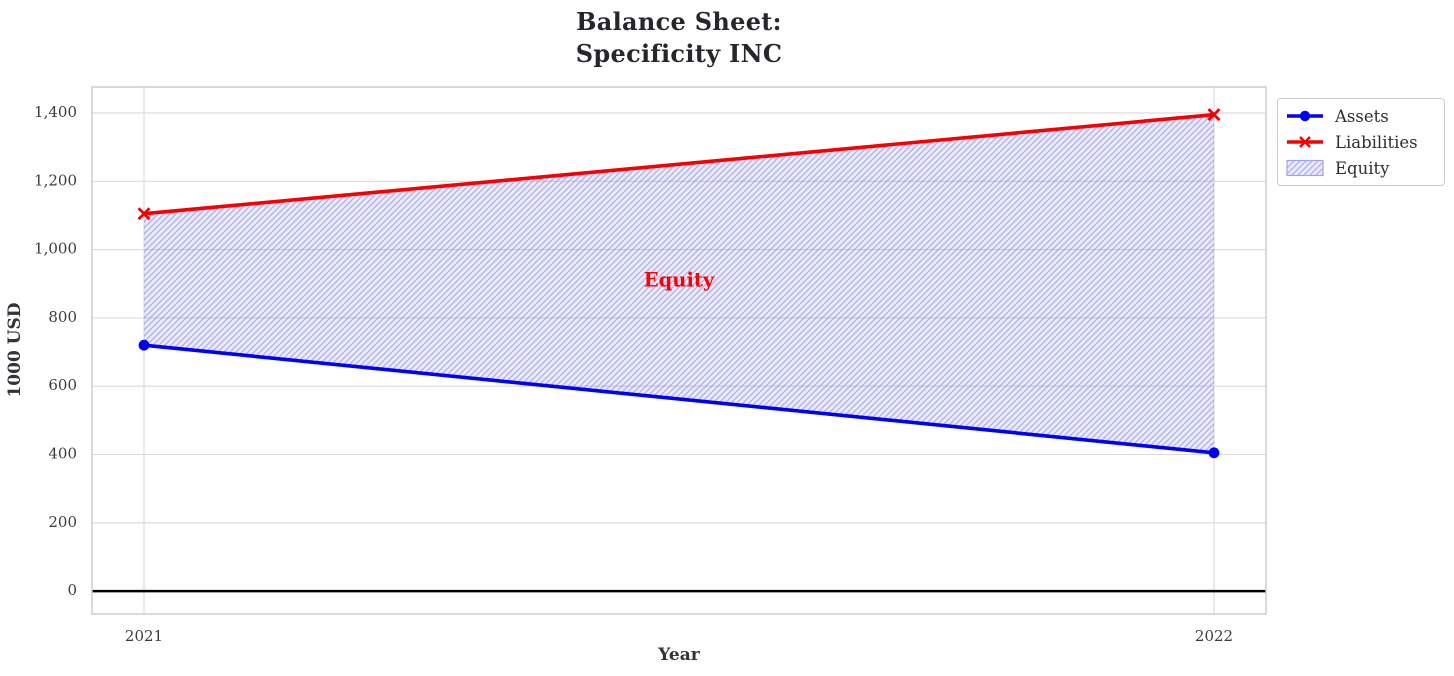 This screenshot has width=1454, height=676. Describe the element at coordinates (55, 180) in the screenshot. I see `ytick-label-1200: 1,200` at that location.